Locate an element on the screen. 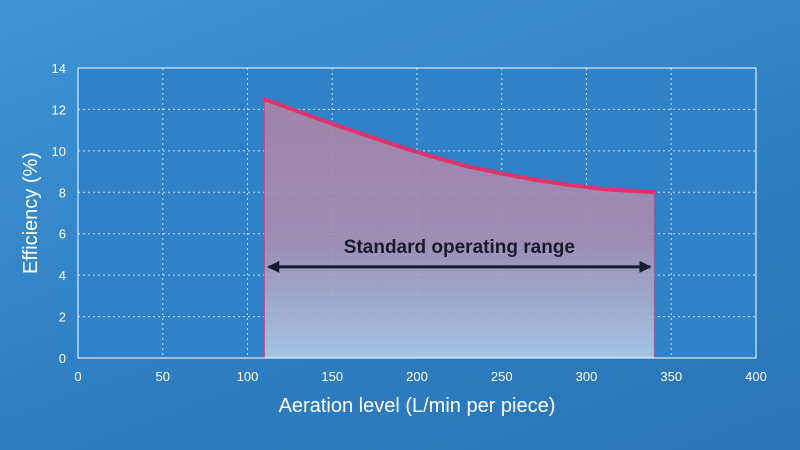 This screenshot has height=450, width=800. y-tick-label: 4 is located at coordinates (62, 275).